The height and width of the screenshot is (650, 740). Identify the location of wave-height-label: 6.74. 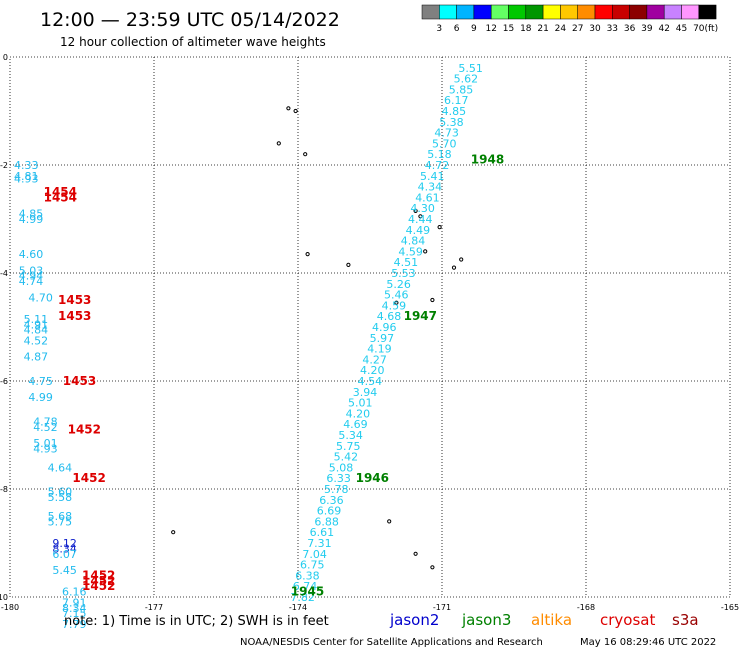
(305, 586).